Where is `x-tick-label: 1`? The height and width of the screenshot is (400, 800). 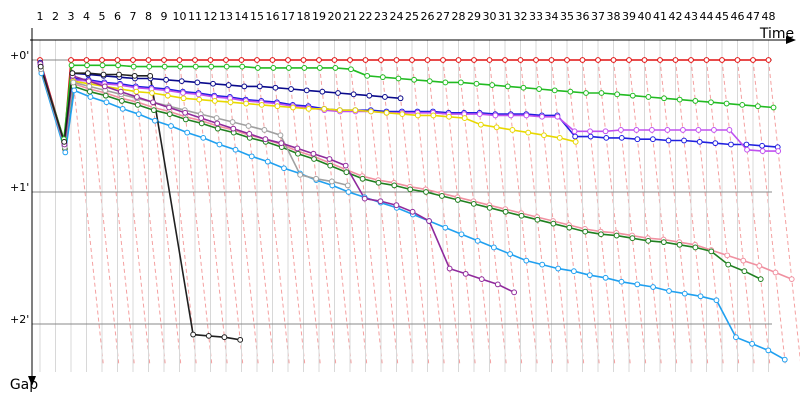
x-tick-label: 1 is located at coordinates (40, 16).